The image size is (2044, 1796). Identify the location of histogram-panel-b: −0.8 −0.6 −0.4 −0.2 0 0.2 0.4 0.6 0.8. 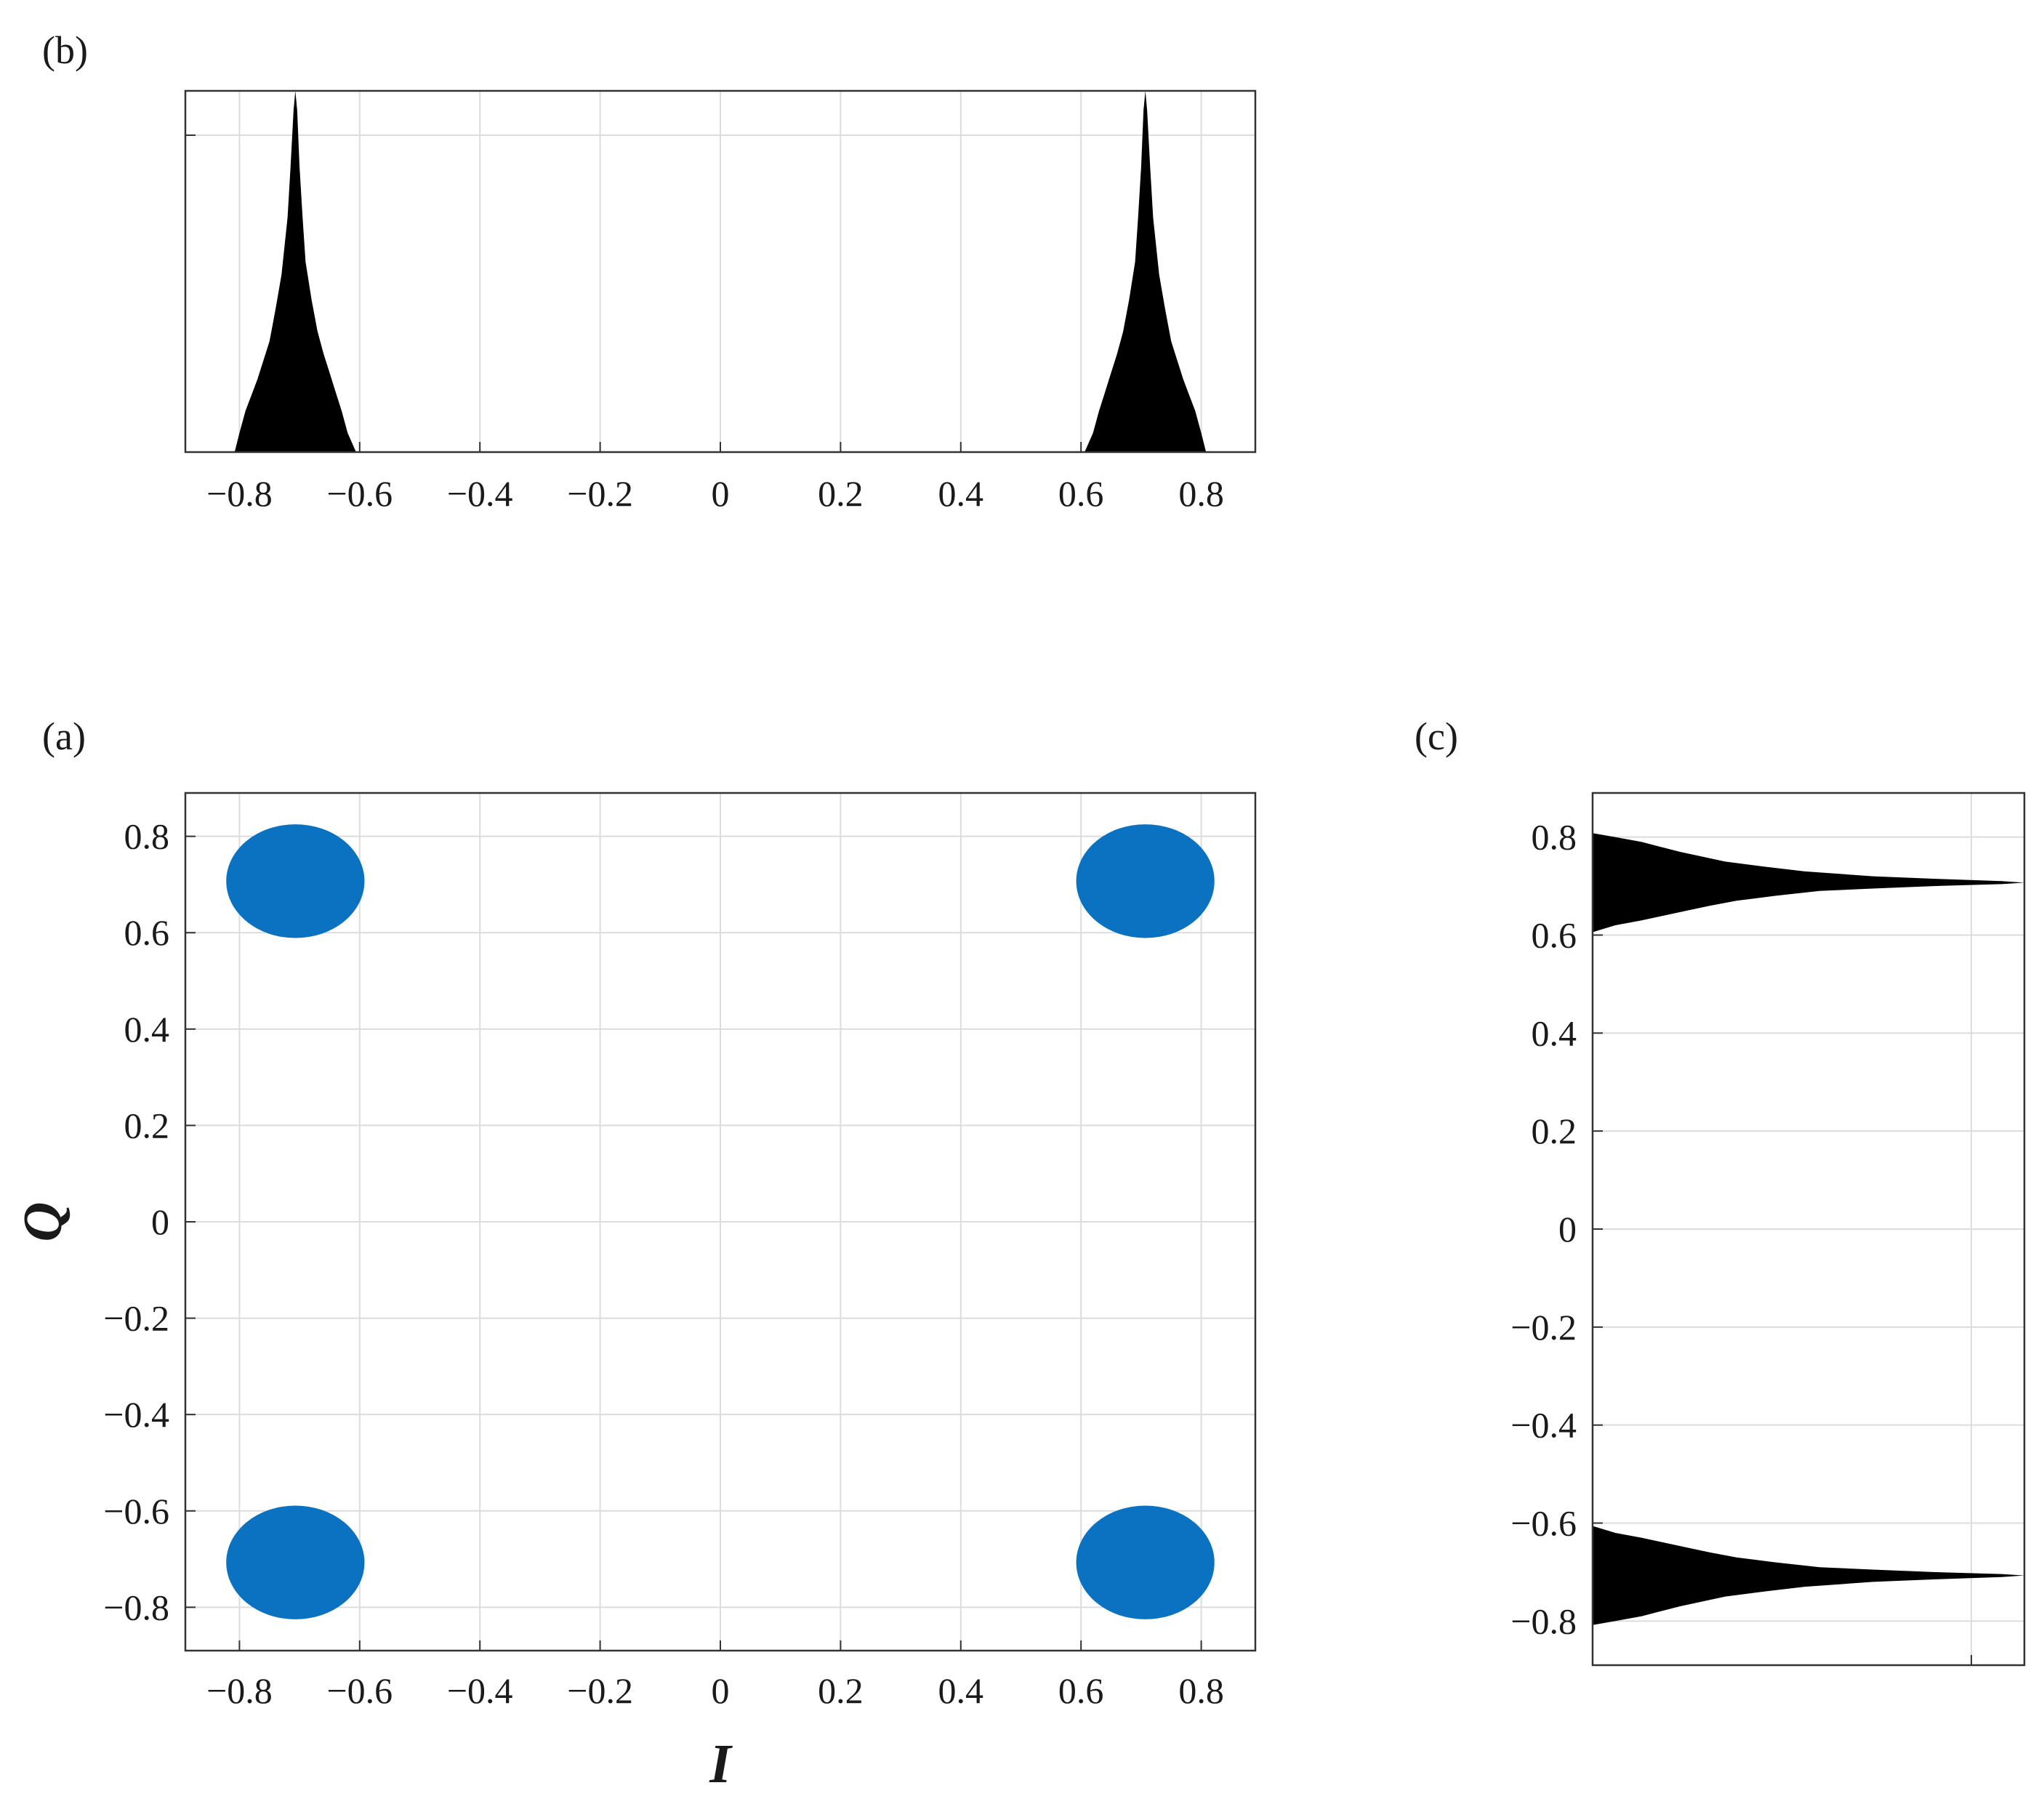
(720, 301).